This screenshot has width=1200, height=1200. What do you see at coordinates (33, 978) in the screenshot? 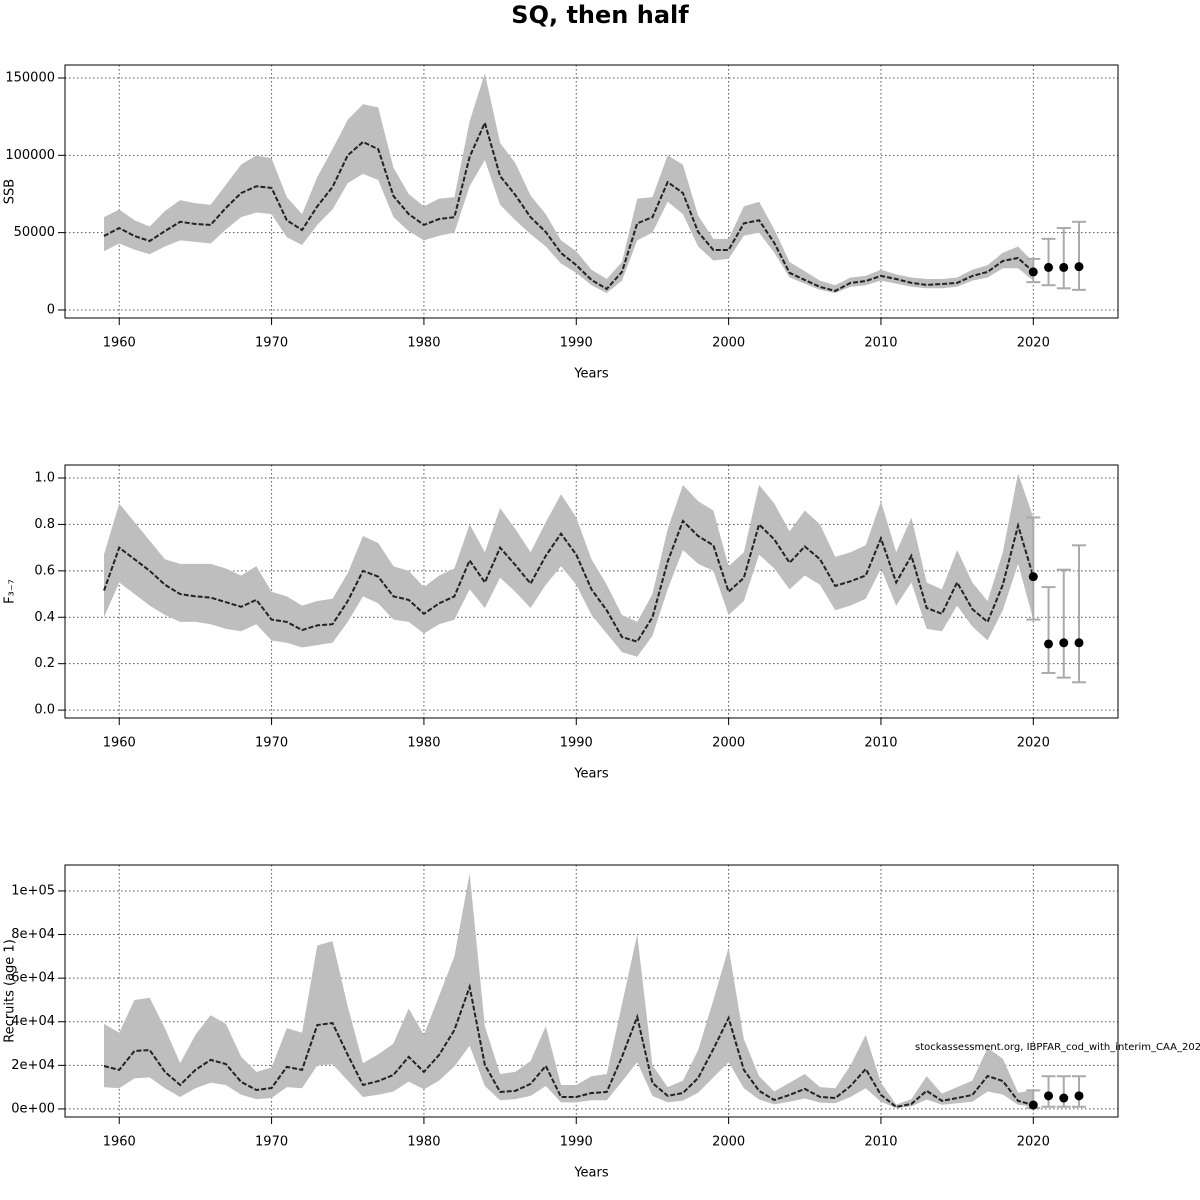
I see `y-tick-label: 6e+04` at bounding box center [33, 978].